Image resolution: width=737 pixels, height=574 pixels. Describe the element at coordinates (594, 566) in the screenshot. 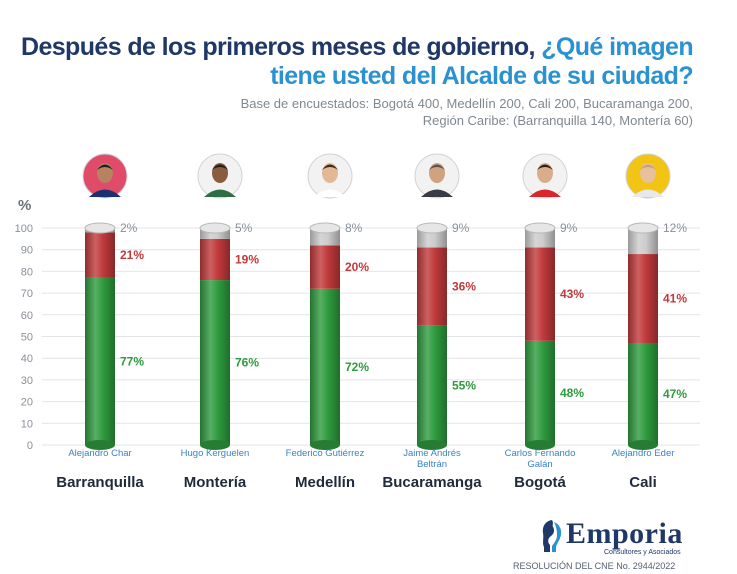

I see `cne-resolution: RESOLUCIÓN DEL CNE No. 2944/2022` at that location.